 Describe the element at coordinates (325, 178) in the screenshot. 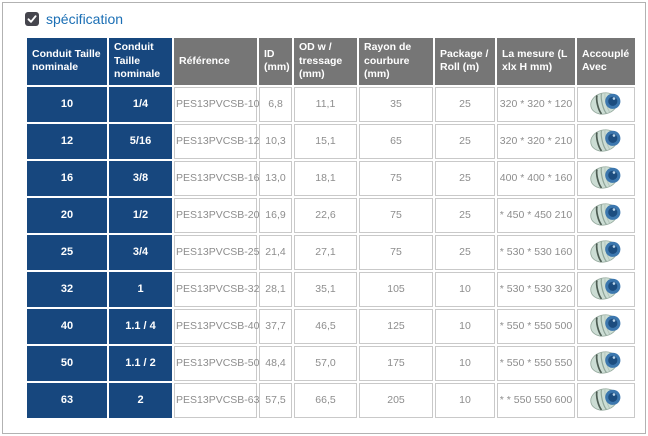

I see `cell-od-mm: 18,1` at that location.